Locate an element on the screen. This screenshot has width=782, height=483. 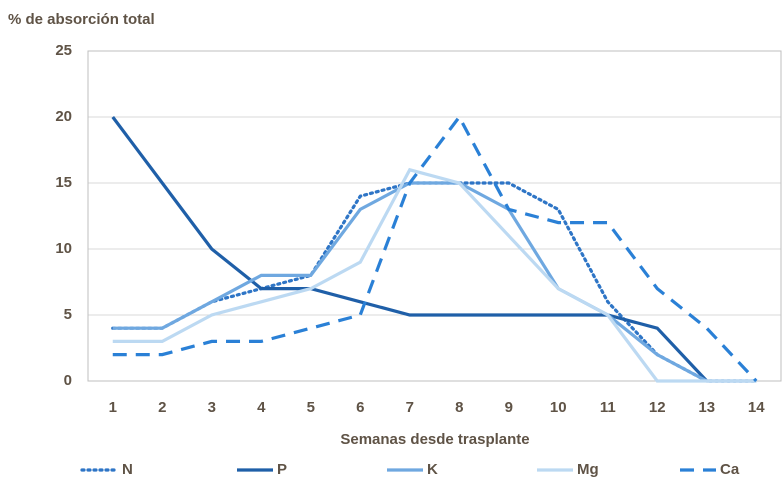
legend-label: Ca is located at coordinates (730, 469).